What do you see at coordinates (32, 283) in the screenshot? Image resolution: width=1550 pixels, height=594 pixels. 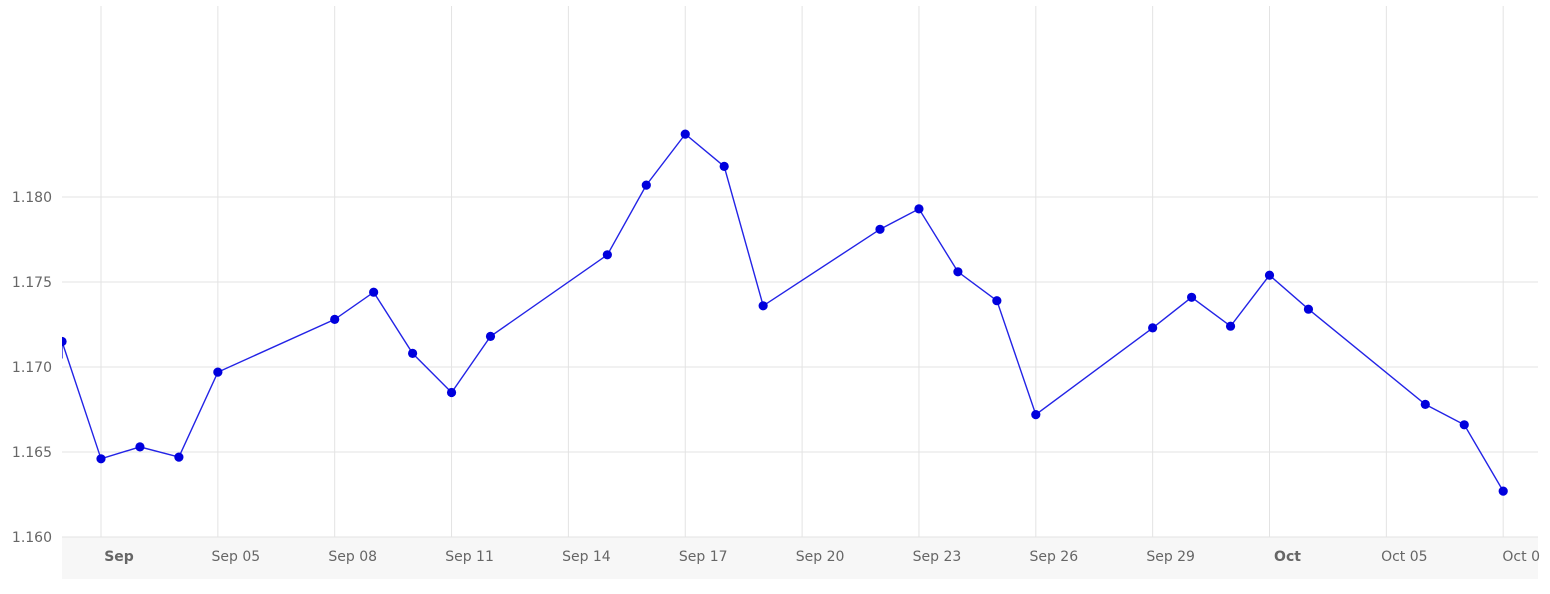 I see `y-tick-label: 1.175` at bounding box center [32, 283].